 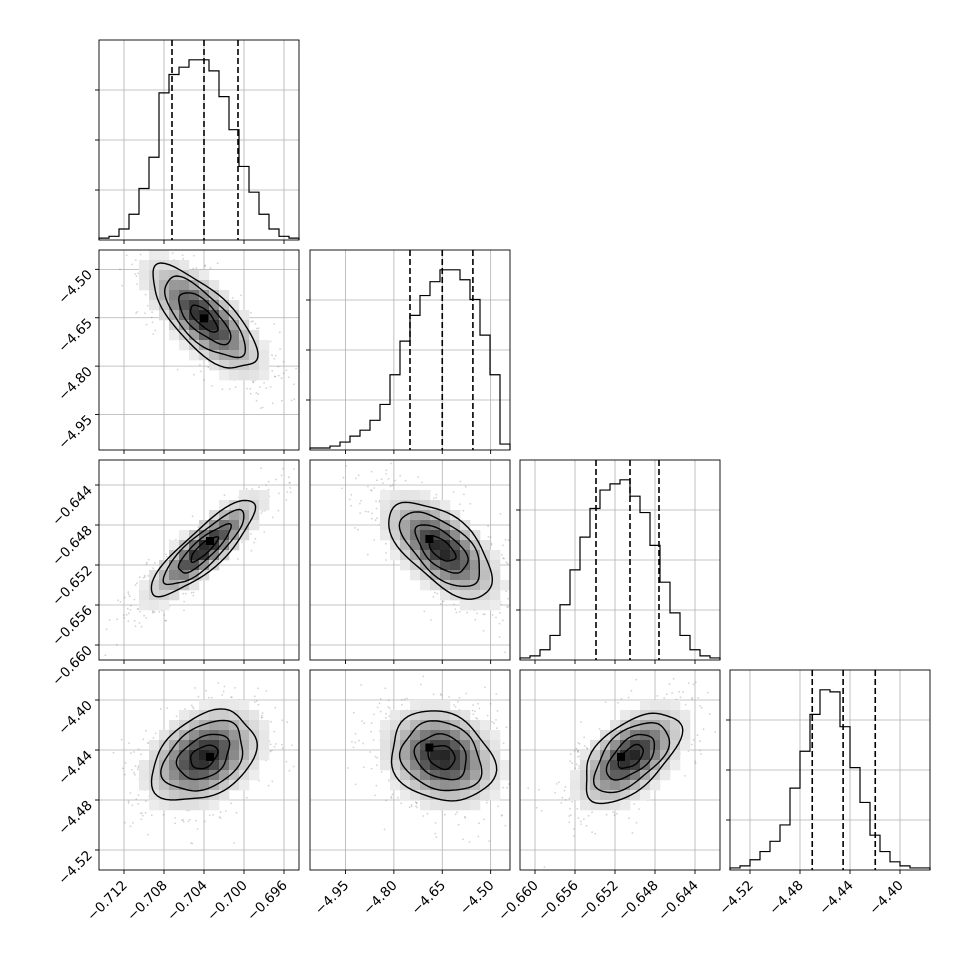 I want to click on y-tick-label: −4.65, so click(x=75, y=335).